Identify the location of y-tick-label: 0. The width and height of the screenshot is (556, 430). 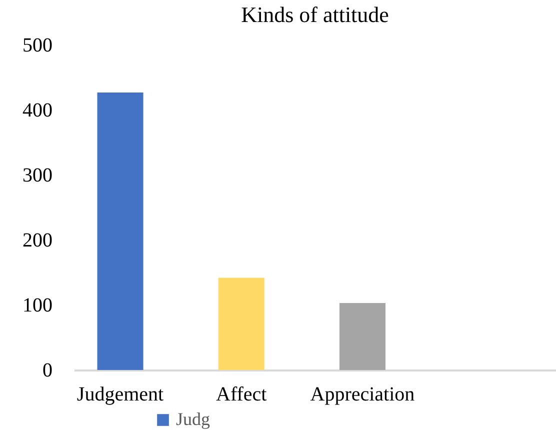
(47, 371).